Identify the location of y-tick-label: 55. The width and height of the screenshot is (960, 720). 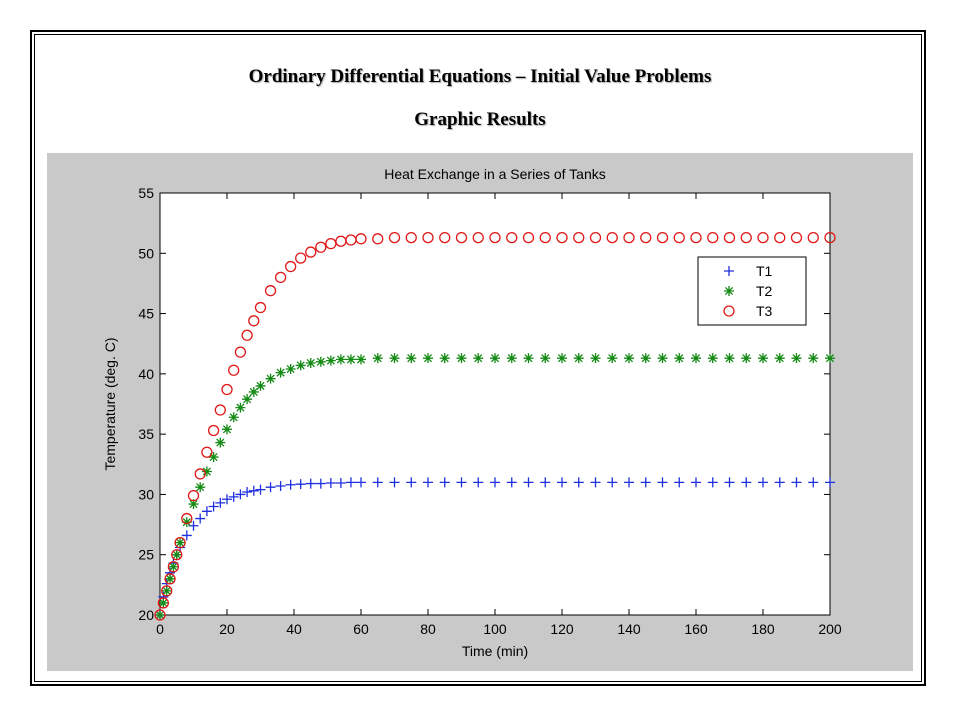
(146, 193).